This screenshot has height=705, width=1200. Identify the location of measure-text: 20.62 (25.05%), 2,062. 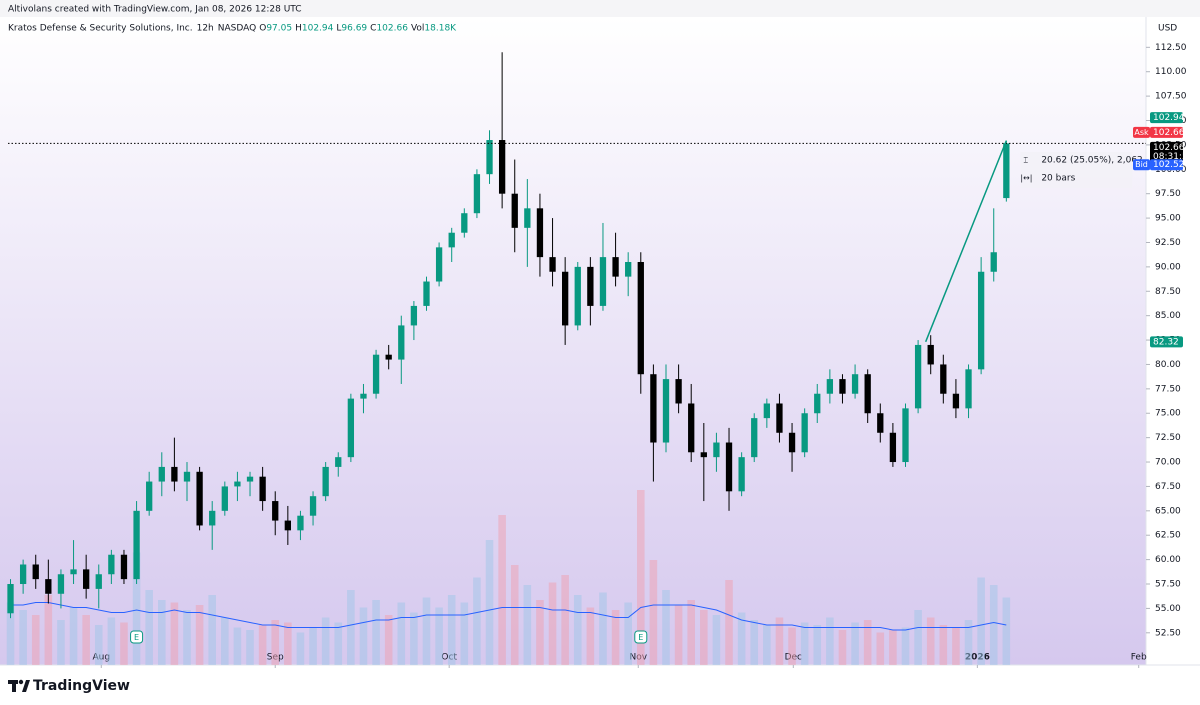
(1091, 161).